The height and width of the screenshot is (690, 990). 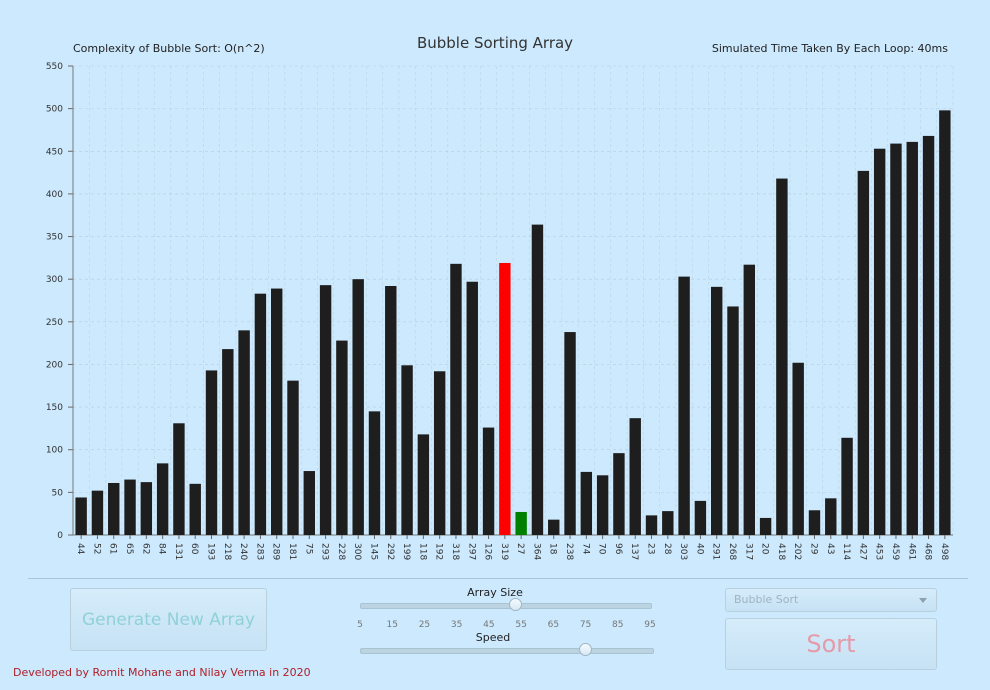 What do you see at coordinates (54, 195) in the screenshot?
I see `y-tick-label: 400` at bounding box center [54, 195].